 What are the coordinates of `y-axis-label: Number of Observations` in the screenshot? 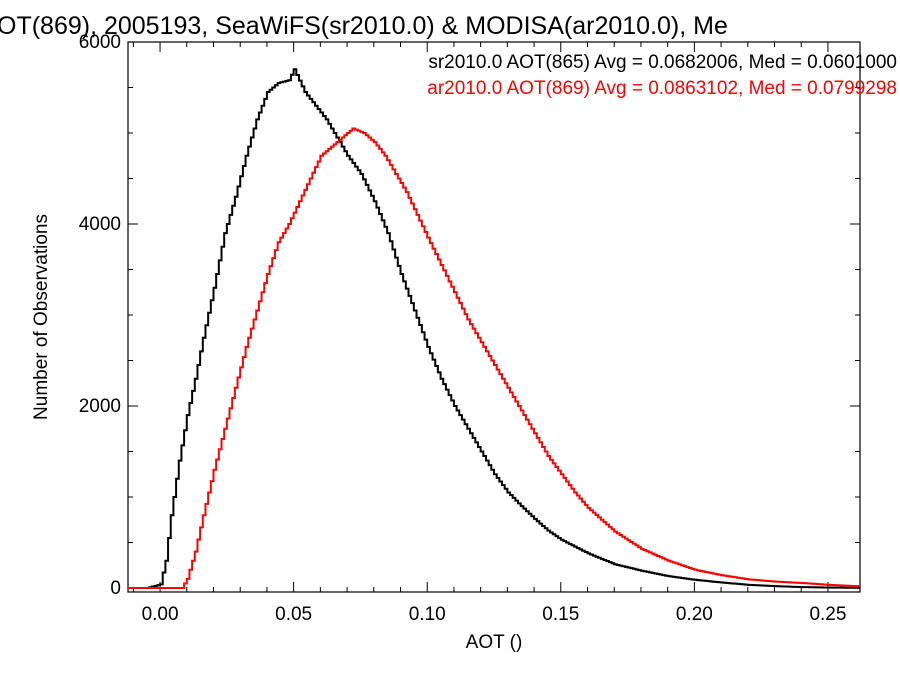 It's located at (41, 317).